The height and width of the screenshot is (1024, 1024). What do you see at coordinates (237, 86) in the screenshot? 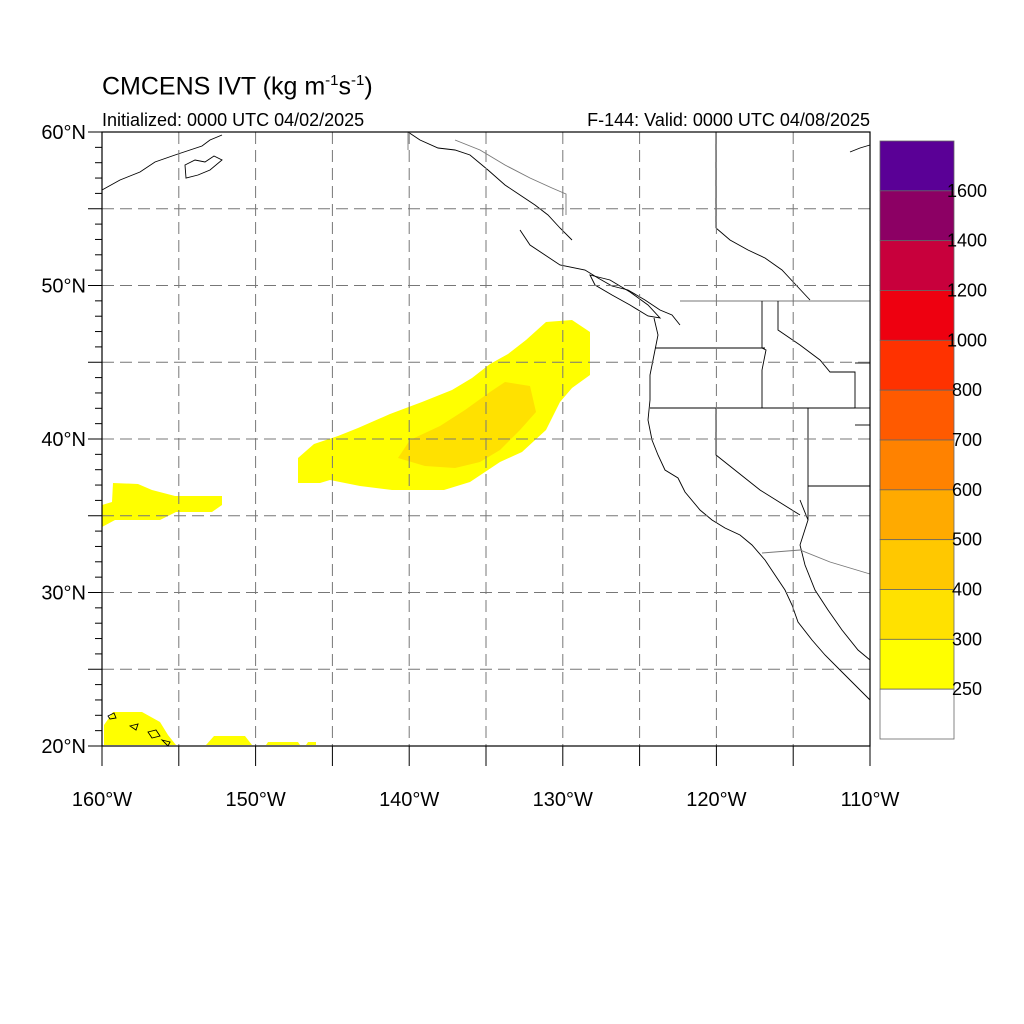
I see `plot-title: CMCENS IVT (kg m-1s-1)` at bounding box center [237, 86].